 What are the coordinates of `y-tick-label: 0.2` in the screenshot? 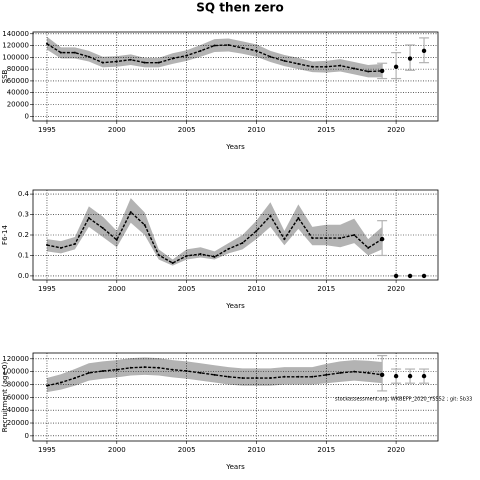 It's located at (23, 235).